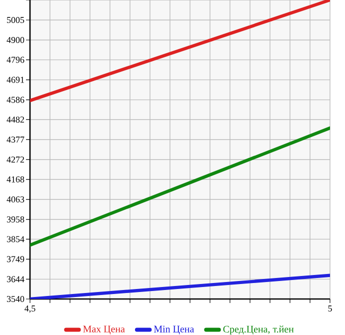 The height and width of the screenshot is (335, 345). Describe the element at coordinates (15, 259) in the screenshot. I see `y-tick-label: 3749` at that location.